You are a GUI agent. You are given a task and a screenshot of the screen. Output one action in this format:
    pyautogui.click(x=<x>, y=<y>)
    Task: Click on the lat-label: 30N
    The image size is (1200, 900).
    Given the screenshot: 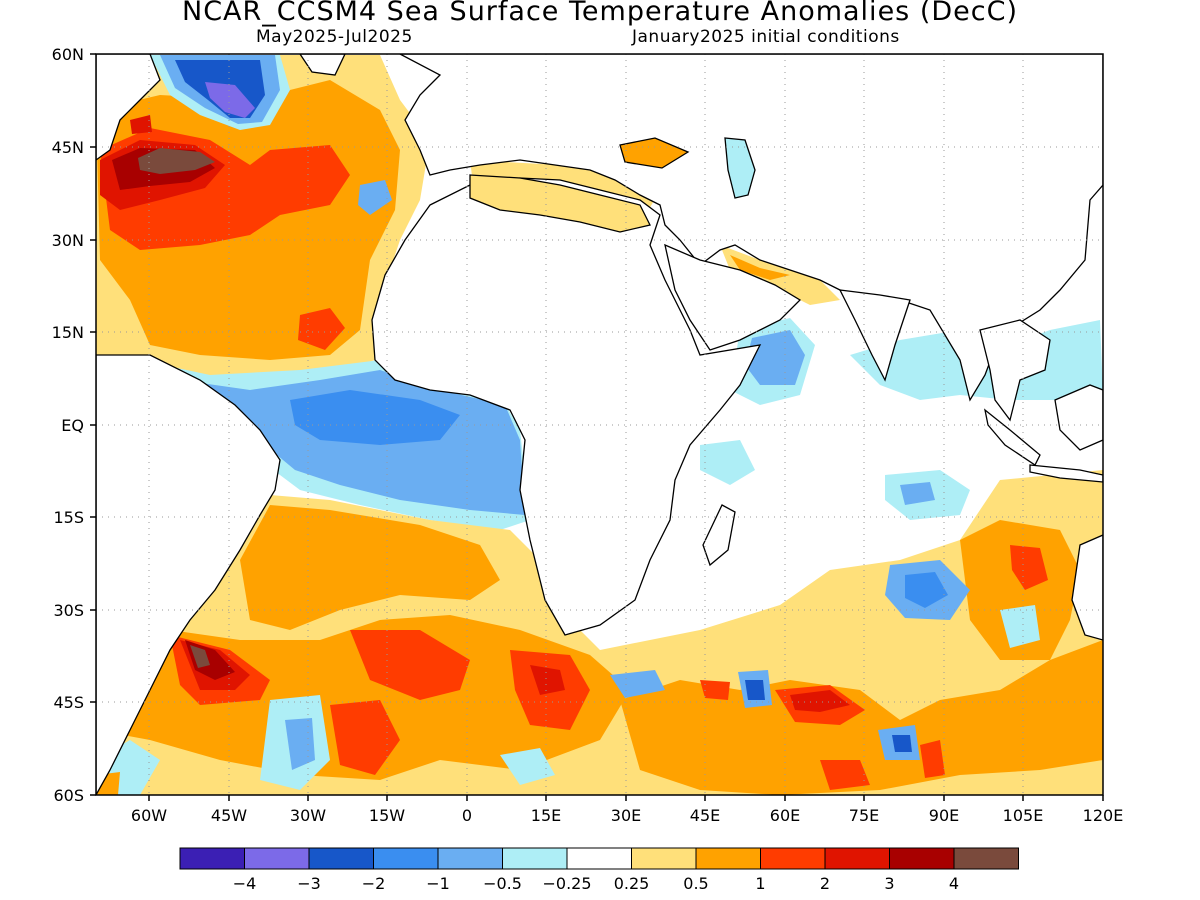 What is the action you would take?
    pyautogui.click(x=68, y=240)
    